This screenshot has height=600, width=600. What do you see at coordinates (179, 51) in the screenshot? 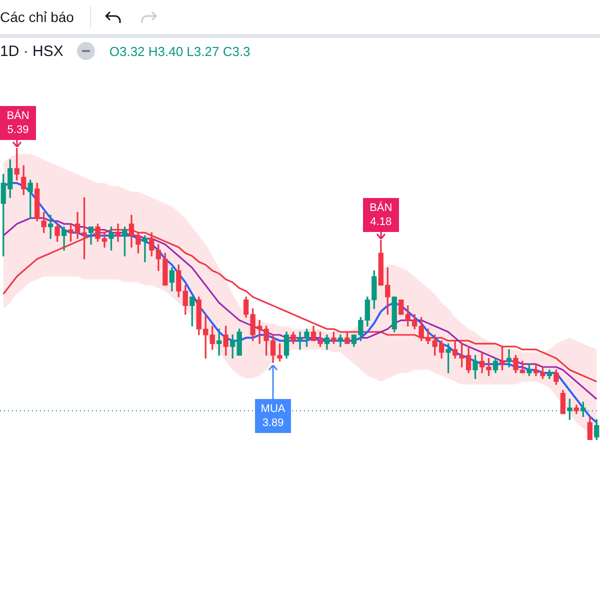
I see `text: O3.32 H3.40 L3.27 C3.3` at bounding box center [179, 51].